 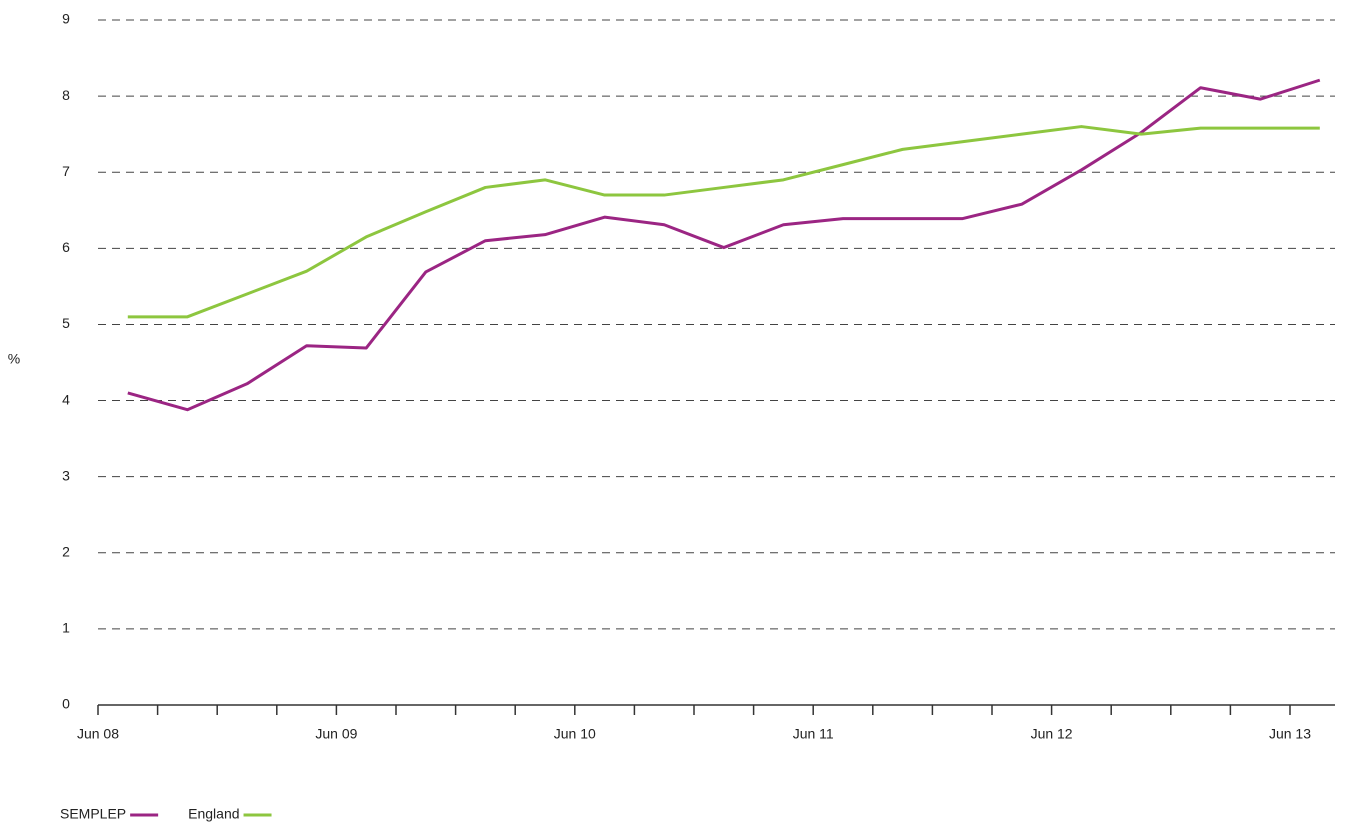 What do you see at coordinates (1052, 734) in the screenshot?
I see `x-tick-label: Jun 12` at bounding box center [1052, 734].